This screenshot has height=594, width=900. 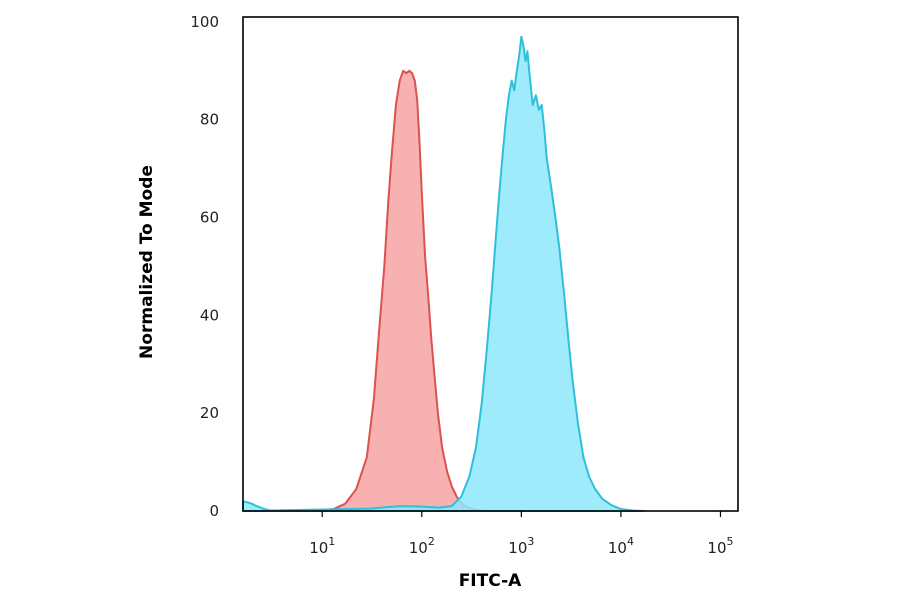 I want to click on x-tick-exponent: 3, so click(x=530, y=541).